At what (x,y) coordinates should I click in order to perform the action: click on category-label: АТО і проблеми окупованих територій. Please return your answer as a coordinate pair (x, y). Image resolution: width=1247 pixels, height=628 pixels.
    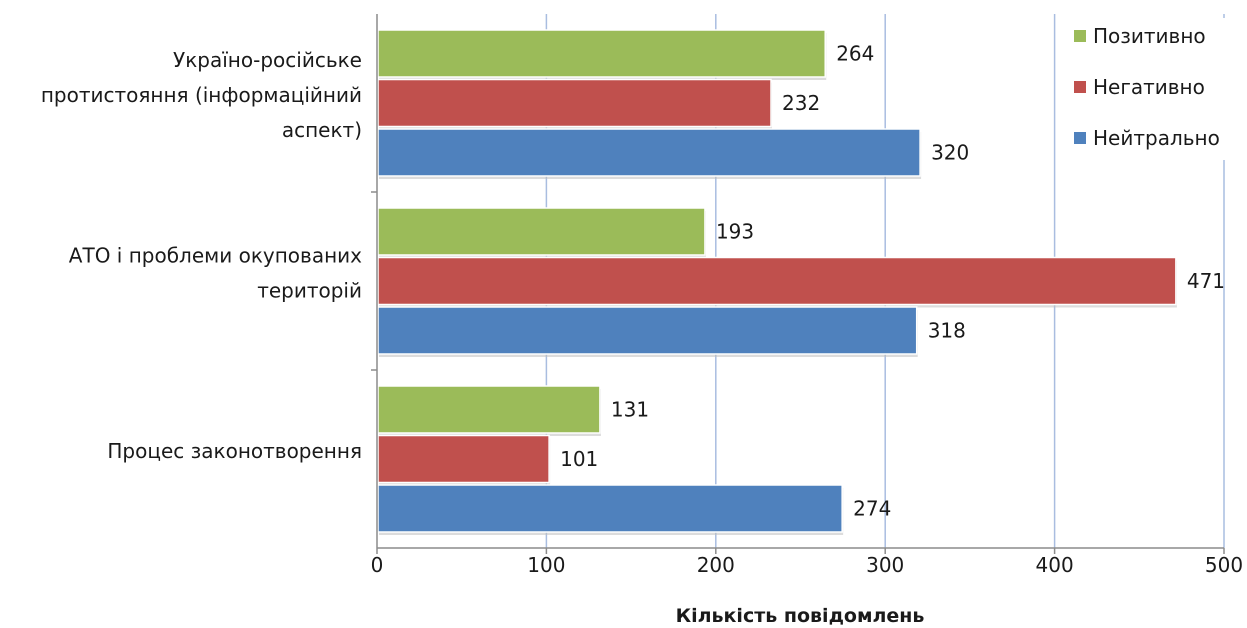
    Looking at the image, I should click on (215, 273).